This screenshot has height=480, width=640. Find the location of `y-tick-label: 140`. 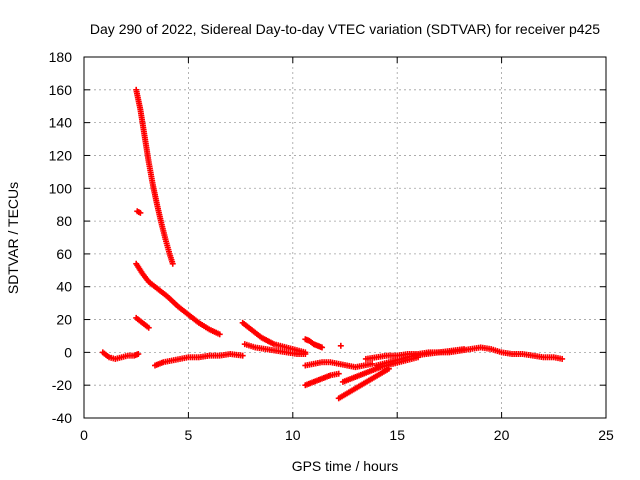

y-tick-label: 140 is located at coordinates (61, 123).